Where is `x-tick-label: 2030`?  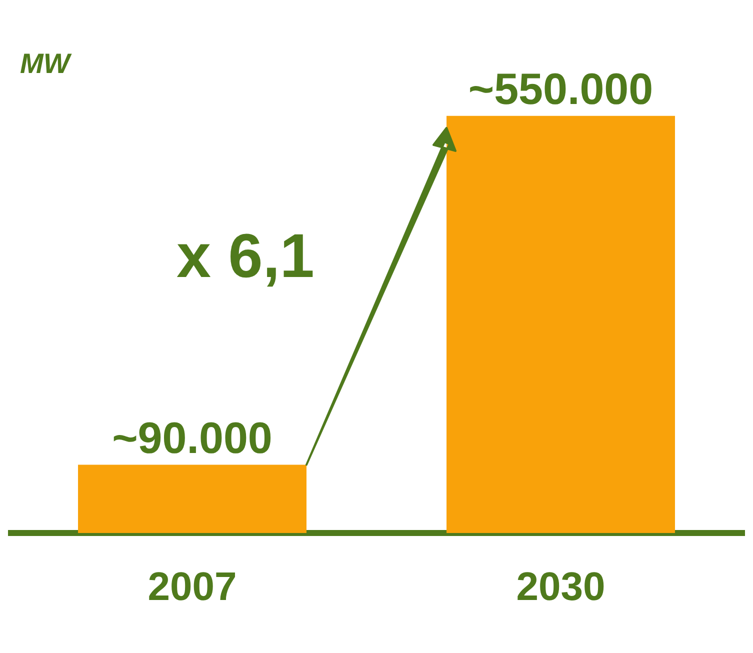
x-tick-label: 2030 is located at coordinates (561, 587).